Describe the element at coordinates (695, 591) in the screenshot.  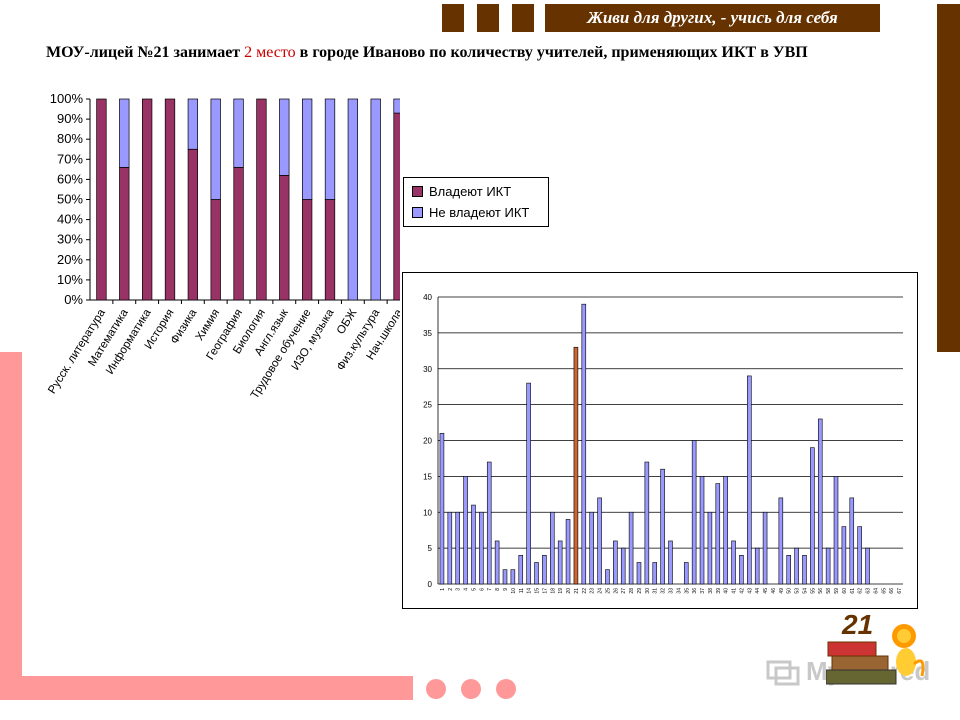
I see `chart2-x-tick-label: 36` at that location.